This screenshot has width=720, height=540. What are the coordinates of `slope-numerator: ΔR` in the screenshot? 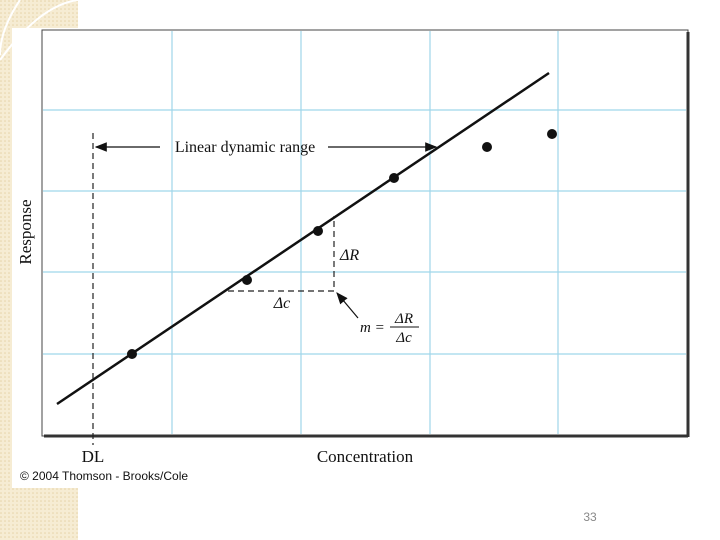 It's located at (403, 319).